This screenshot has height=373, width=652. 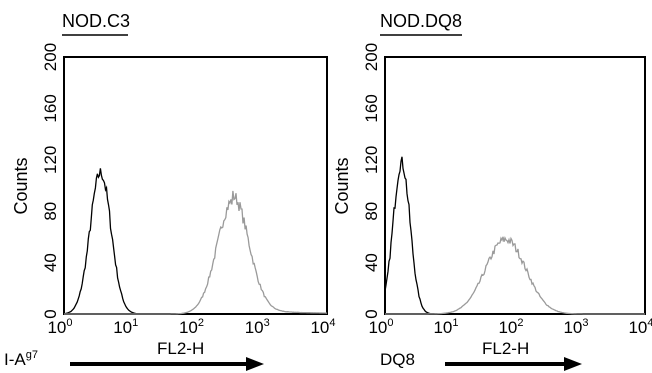 What do you see at coordinates (421, 21) in the screenshot?
I see `panel-title: NOD.DQ8` at bounding box center [421, 21].